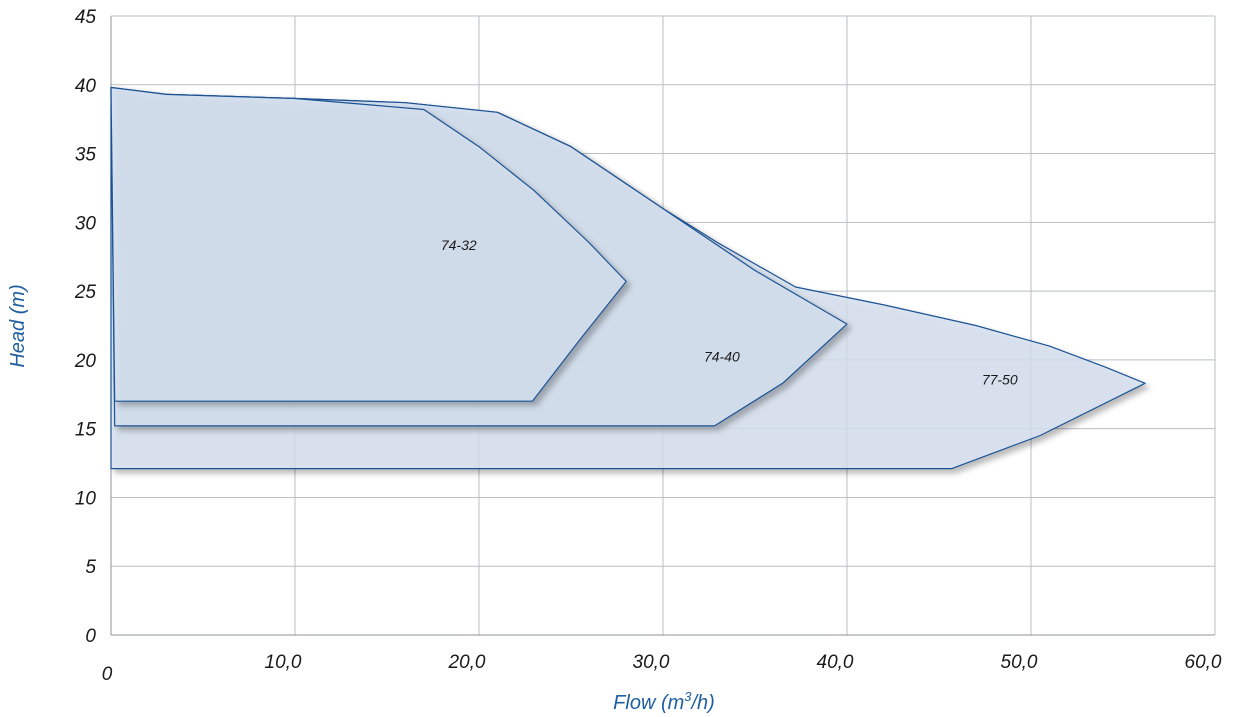 Image resolution: width=1235 pixels, height=717 pixels. I want to click on y-tick-label: 5, so click(90, 567).